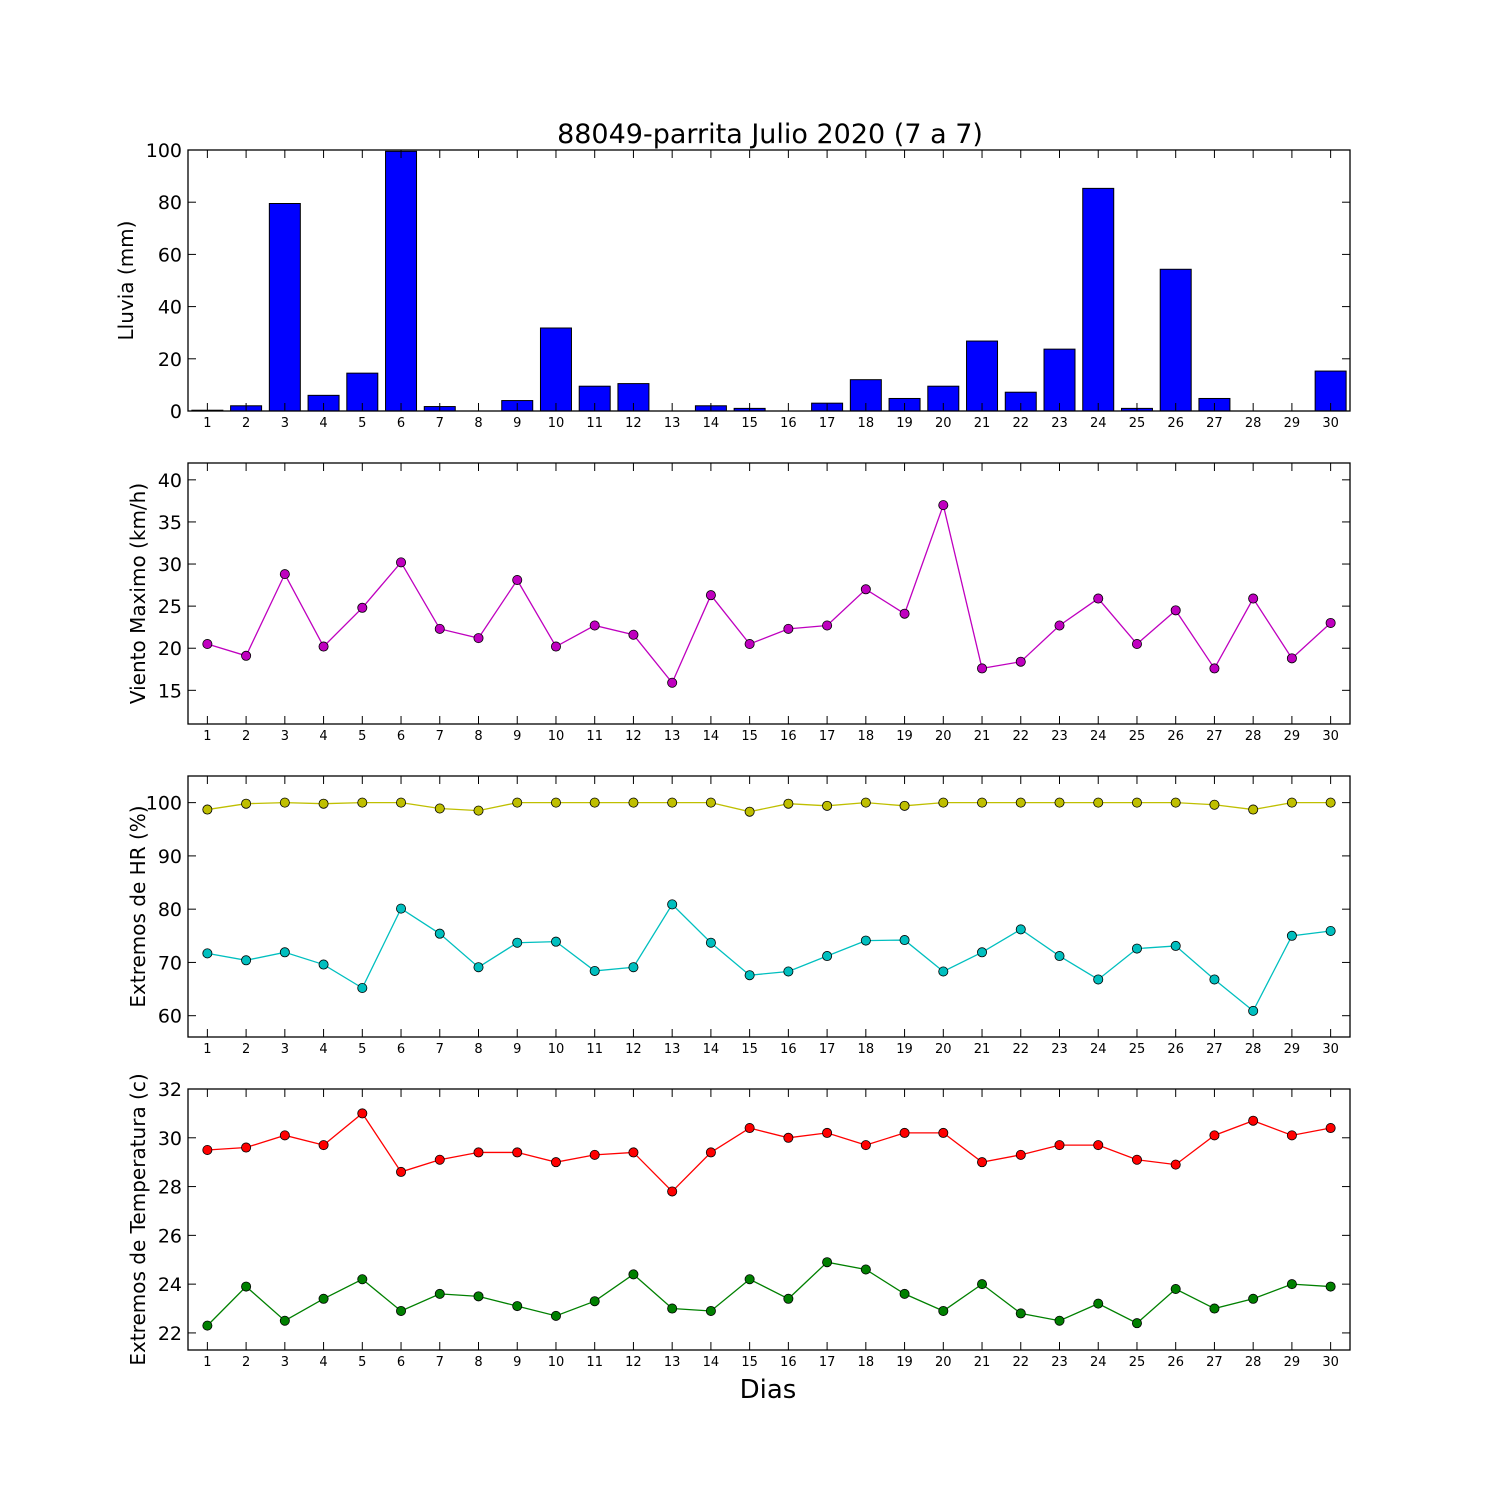 This screenshot has width=1500, height=1500. Describe the element at coordinates (170, 1017) in the screenshot. I see `y-tick-label: 60` at that location.